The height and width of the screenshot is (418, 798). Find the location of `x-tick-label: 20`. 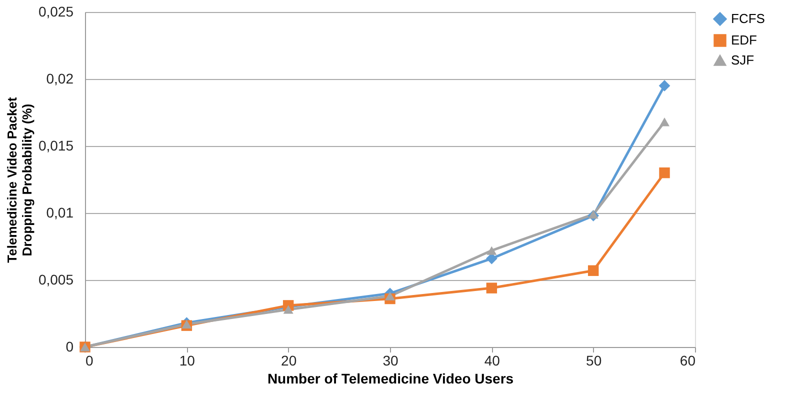

x-tick-label: 20 is located at coordinates (289, 360).